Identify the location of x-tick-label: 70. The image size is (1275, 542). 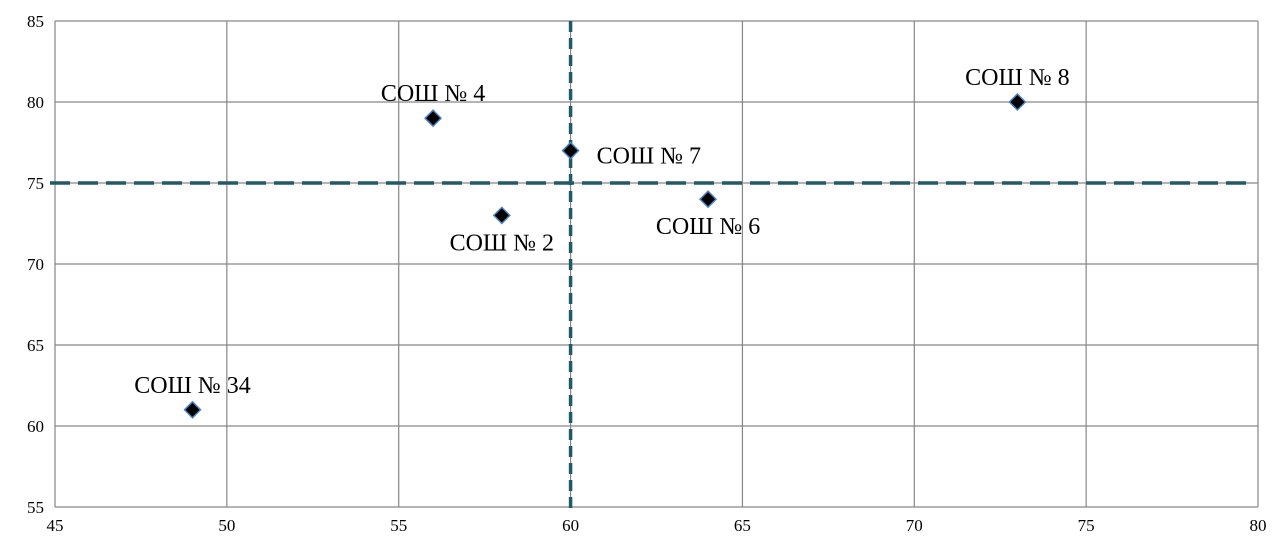
(914, 525).